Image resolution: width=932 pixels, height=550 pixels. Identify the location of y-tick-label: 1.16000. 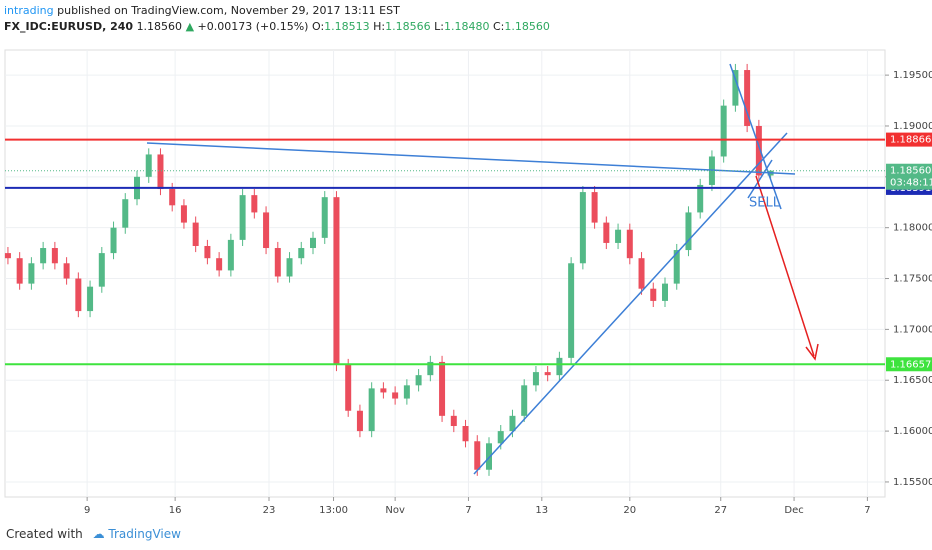
(912, 431).